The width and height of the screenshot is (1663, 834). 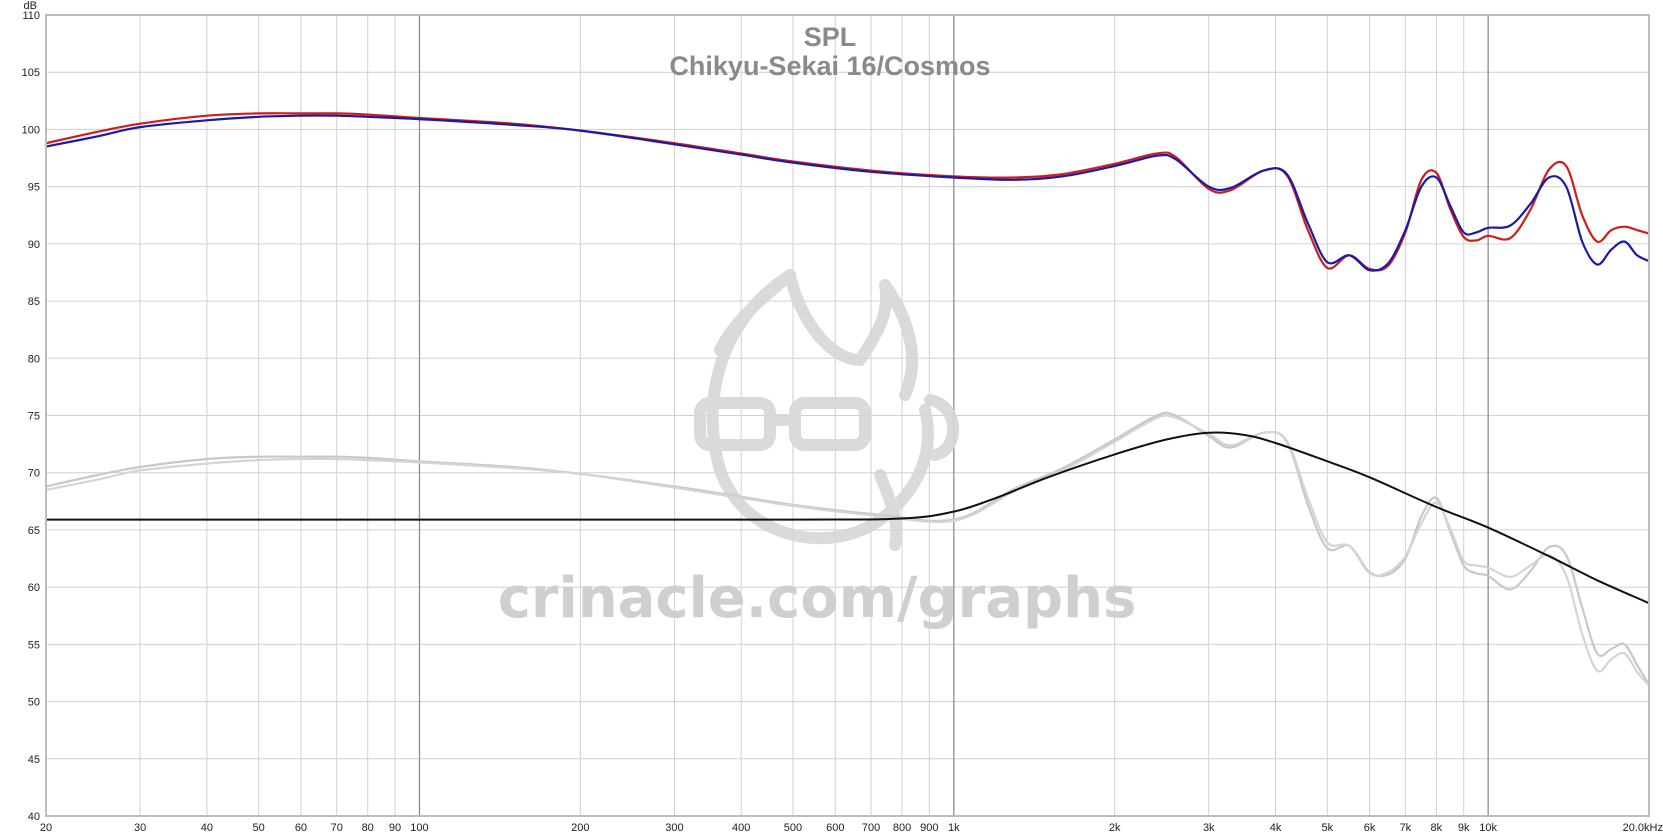 What do you see at coordinates (34, 645) in the screenshot?
I see `y-tick-label: 55` at bounding box center [34, 645].